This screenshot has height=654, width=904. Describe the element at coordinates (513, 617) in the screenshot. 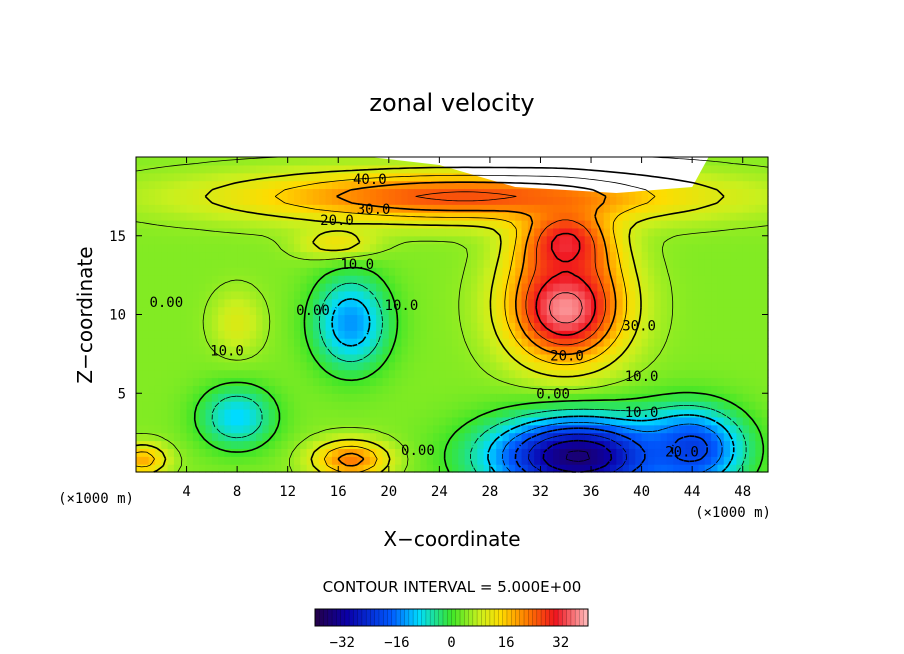

I see `colorbar-segment` at that location.